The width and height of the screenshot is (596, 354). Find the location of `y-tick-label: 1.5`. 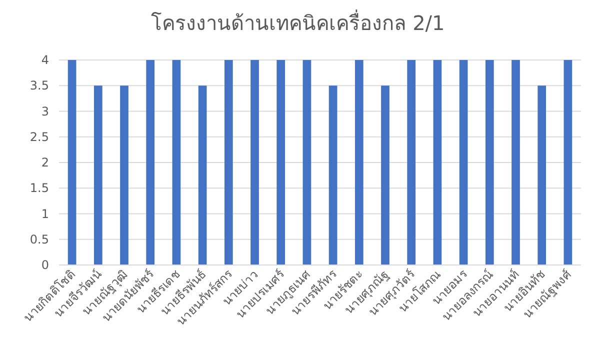

y-tick-label: 1.5 is located at coordinates (39, 188).